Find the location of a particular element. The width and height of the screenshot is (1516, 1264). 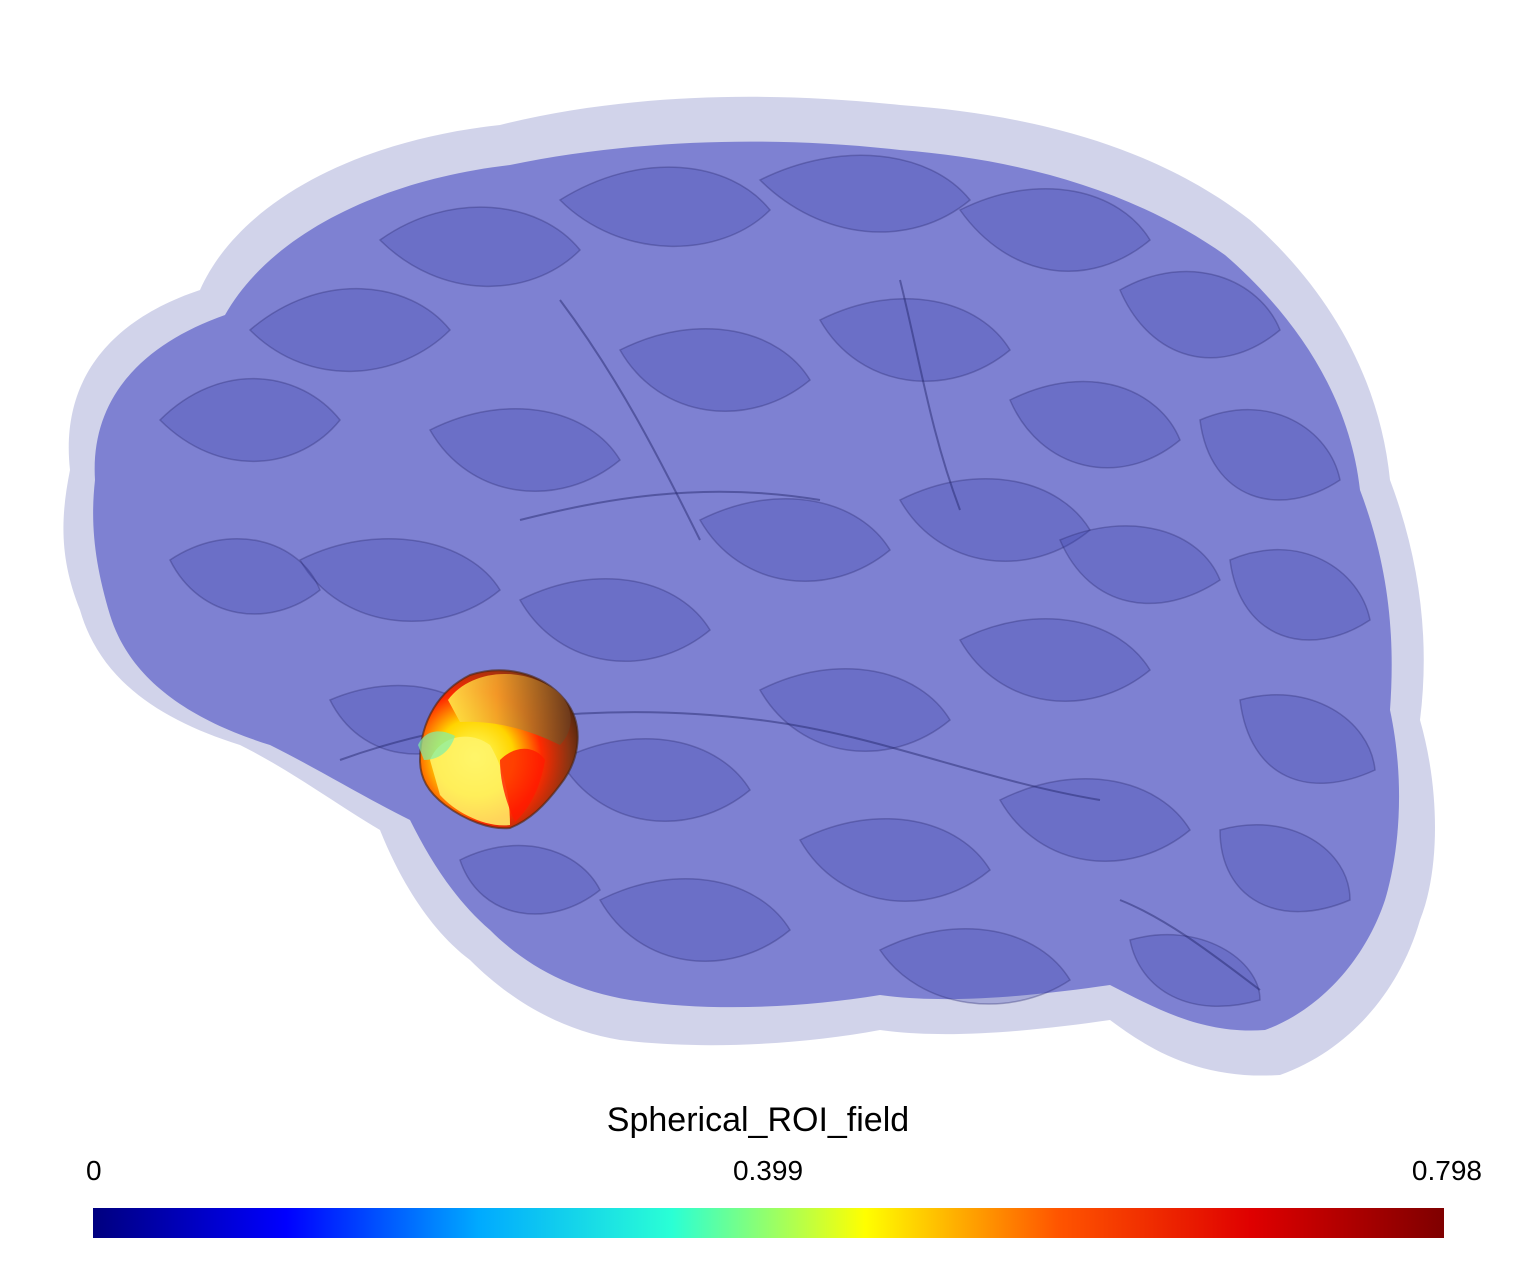

spherical-roi is located at coordinates (498, 749).